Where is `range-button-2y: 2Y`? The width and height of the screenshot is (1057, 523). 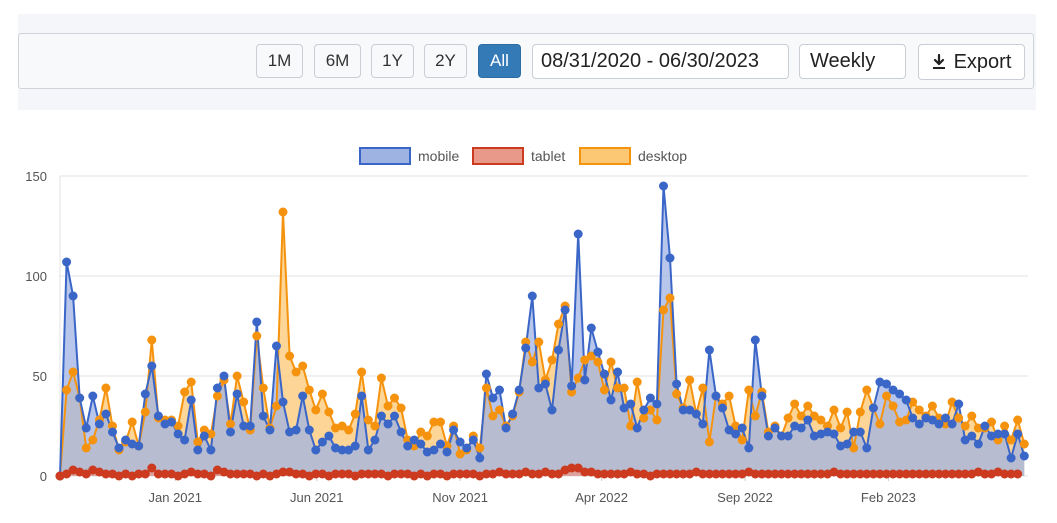 range-button-2y: 2Y is located at coordinates (445, 61).